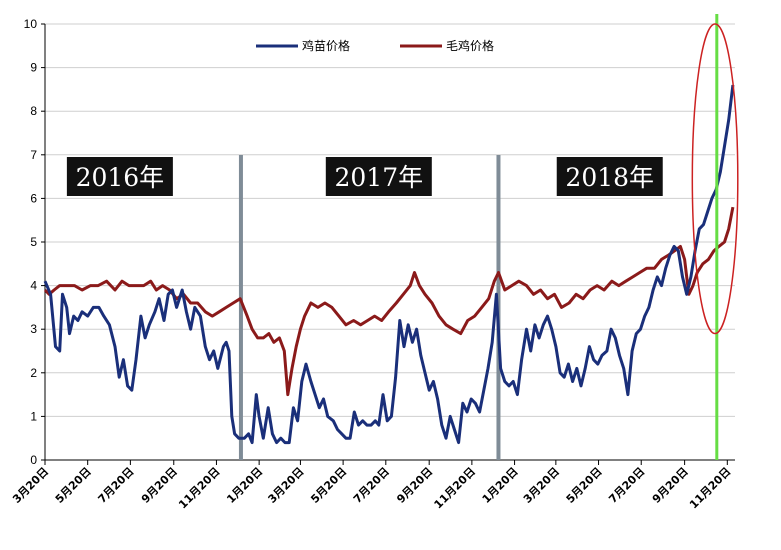 This screenshot has height=550, width=781. I want to click on y-tick-label: 9, so click(33, 68).